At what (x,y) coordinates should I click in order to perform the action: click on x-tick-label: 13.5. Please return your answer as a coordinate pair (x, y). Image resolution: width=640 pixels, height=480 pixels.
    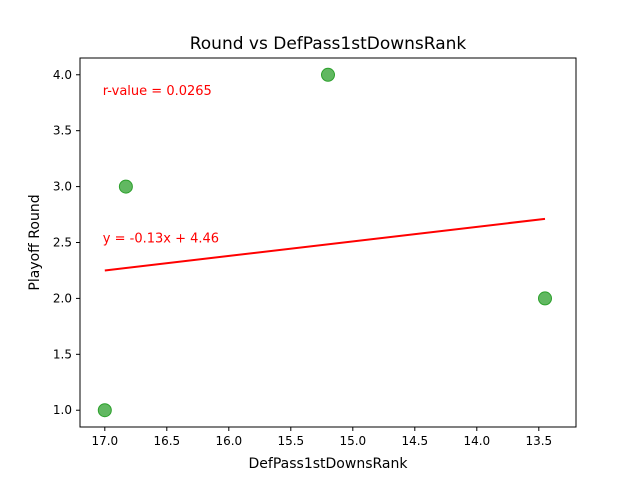
    Looking at the image, I should click on (538, 441).